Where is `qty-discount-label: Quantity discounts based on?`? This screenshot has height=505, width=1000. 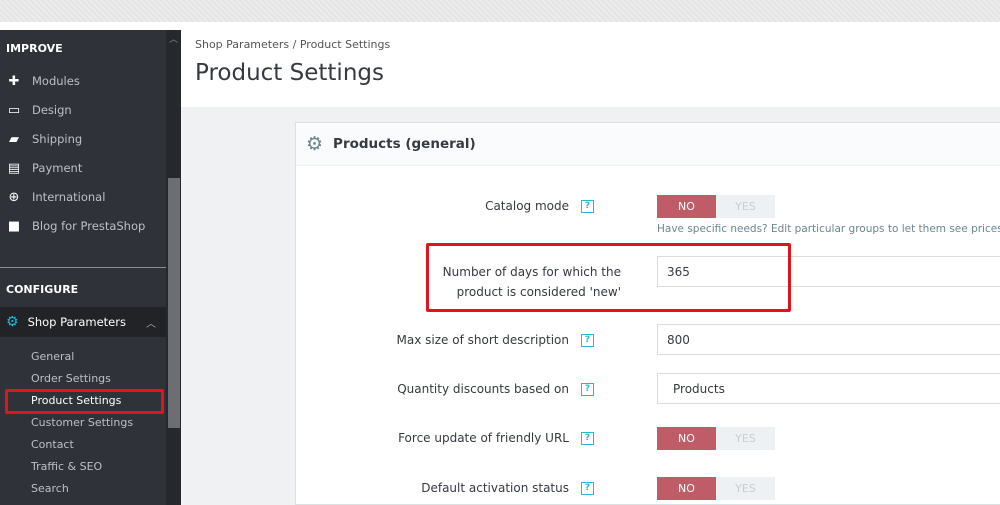 qty-discount-label: Quantity discounts based on? is located at coordinates (495, 389).